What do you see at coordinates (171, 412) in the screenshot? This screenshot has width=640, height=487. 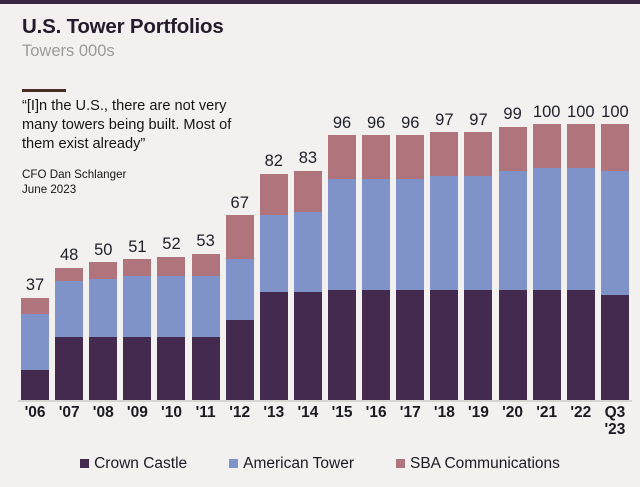 I see `x-axis-tick-label: '10` at bounding box center [171, 412].